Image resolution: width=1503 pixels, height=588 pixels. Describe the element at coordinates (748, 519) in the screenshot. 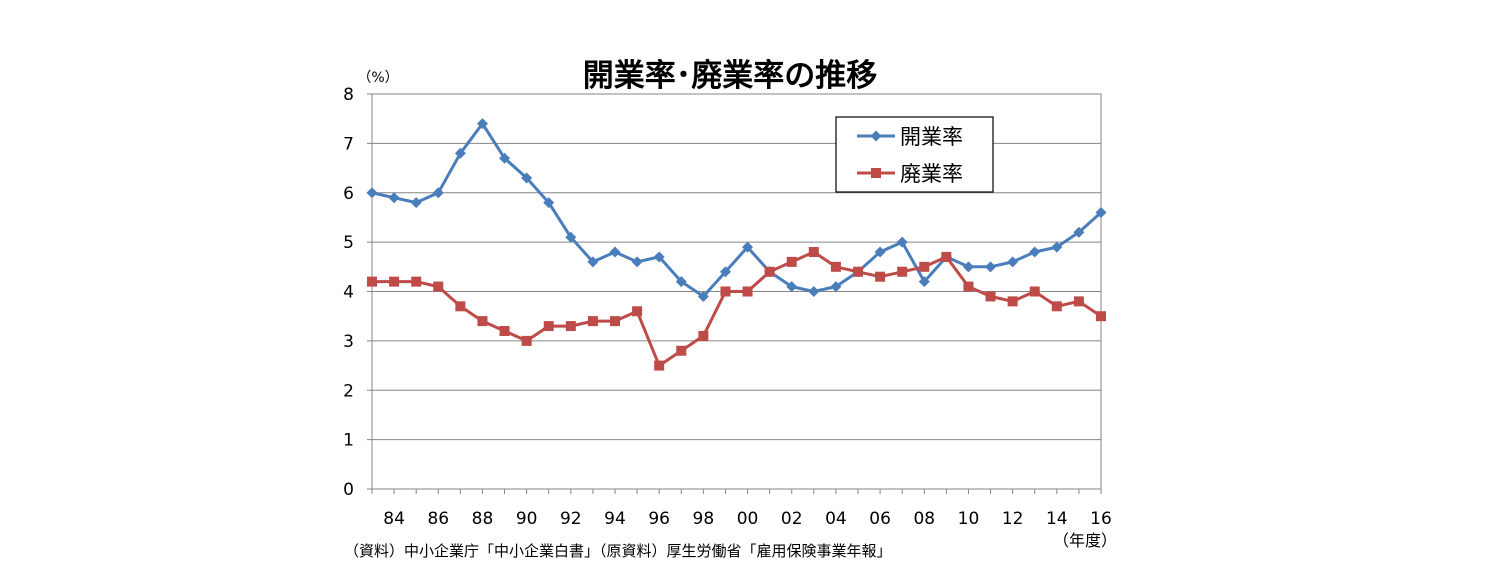

I see `x-tick-label: 00` at that location.